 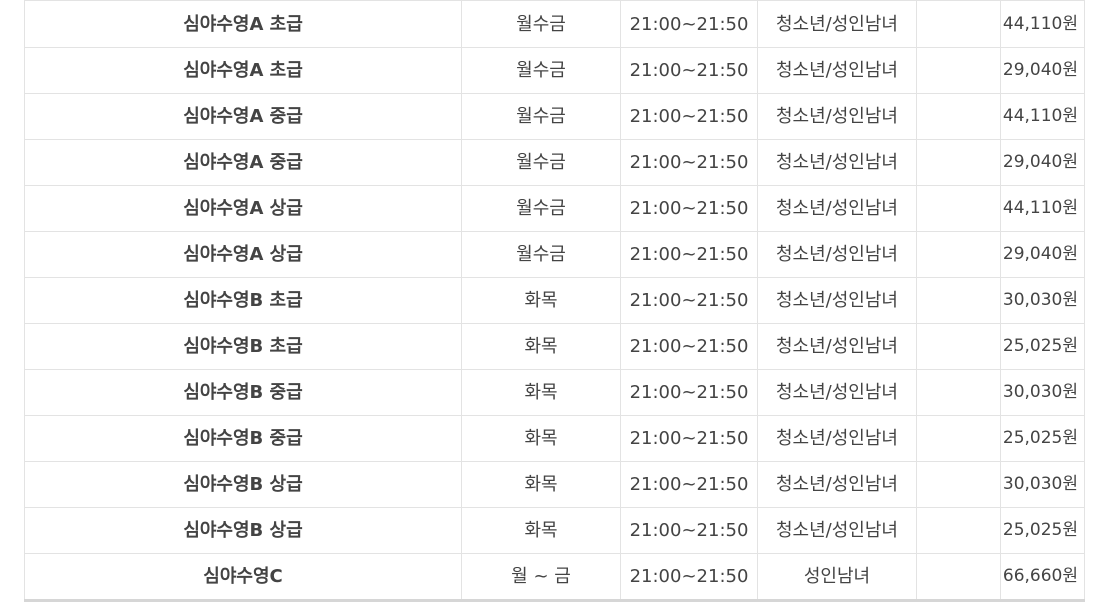 I want to click on table-row: 심야수영C 월 ~ 금 21:00~21:50 성인남녀 66,660원, so click(x=554, y=577).